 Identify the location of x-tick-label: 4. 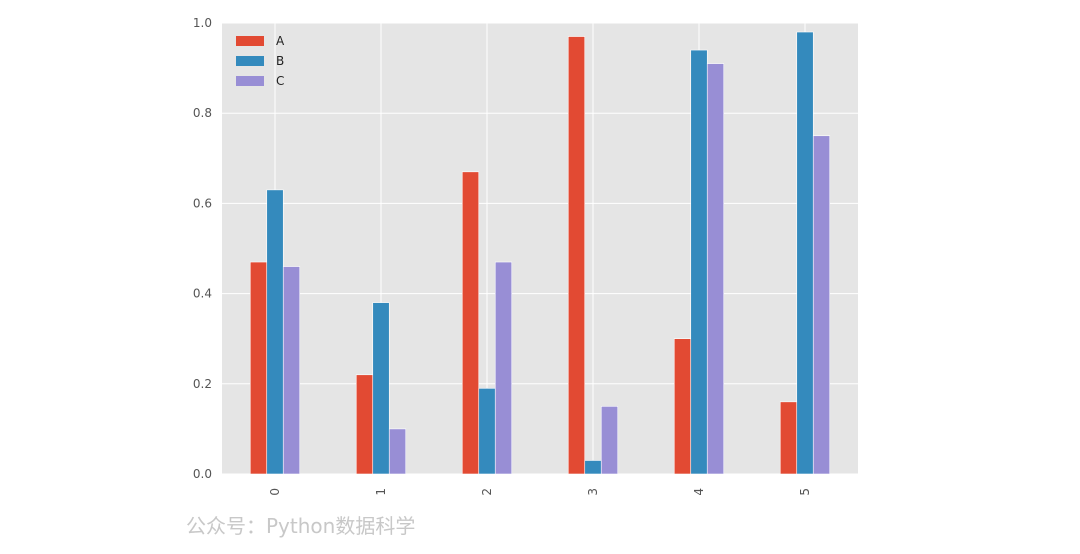
(699, 492).